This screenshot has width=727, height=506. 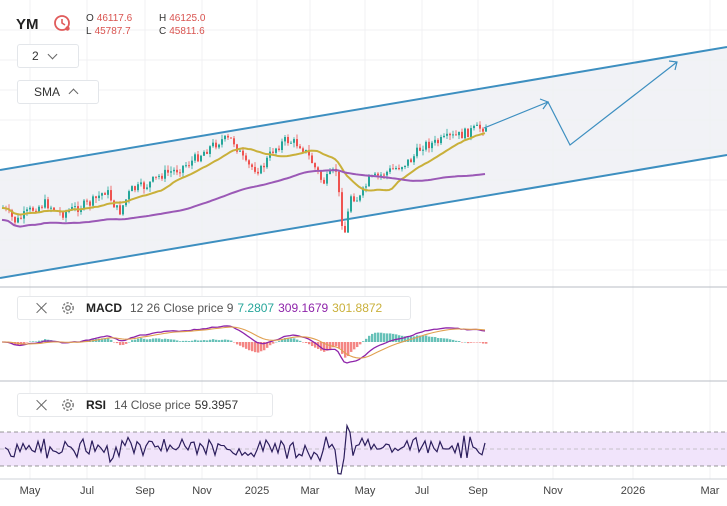 What do you see at coordinates (48, 56) in the screenshot?
I see `interval-select: 2` at bounding box center [48, 56].